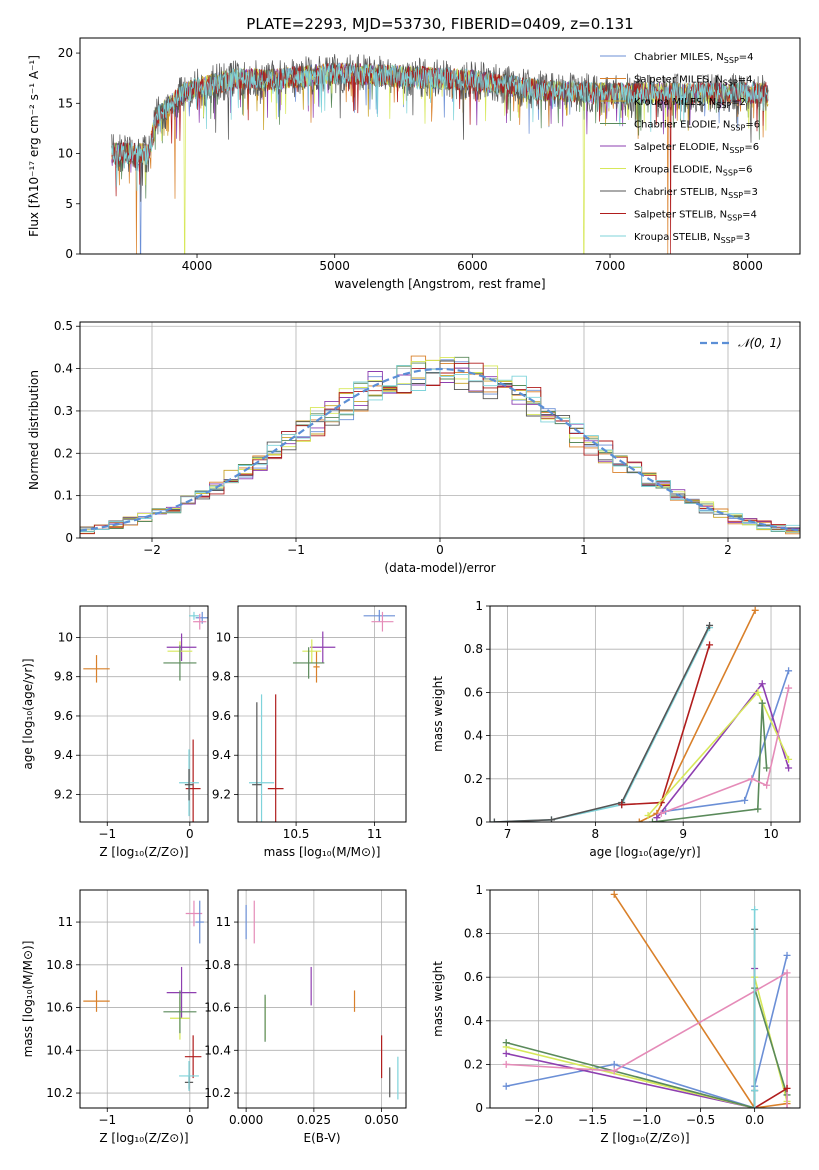 The height and width of the screenshot is (1170, 819). I want to click on legend-entry: Chabrier MILES, NSSP=4, so click(694, 58).